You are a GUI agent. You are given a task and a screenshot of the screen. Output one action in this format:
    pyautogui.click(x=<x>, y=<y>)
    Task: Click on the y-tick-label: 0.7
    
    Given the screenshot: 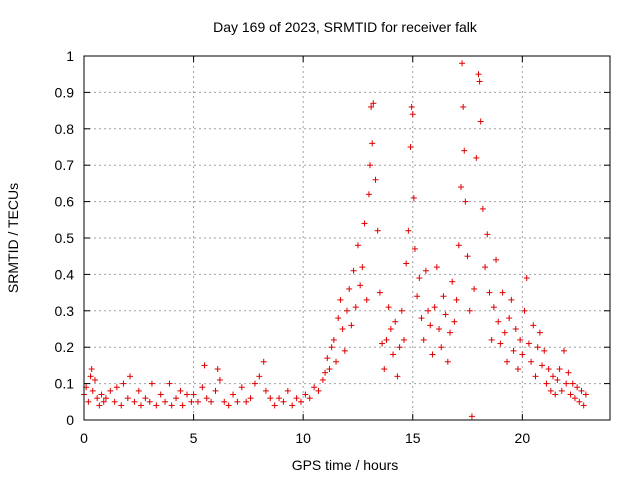 What is the action you would take?
    pyautogui.click(x=65, y=165)
    